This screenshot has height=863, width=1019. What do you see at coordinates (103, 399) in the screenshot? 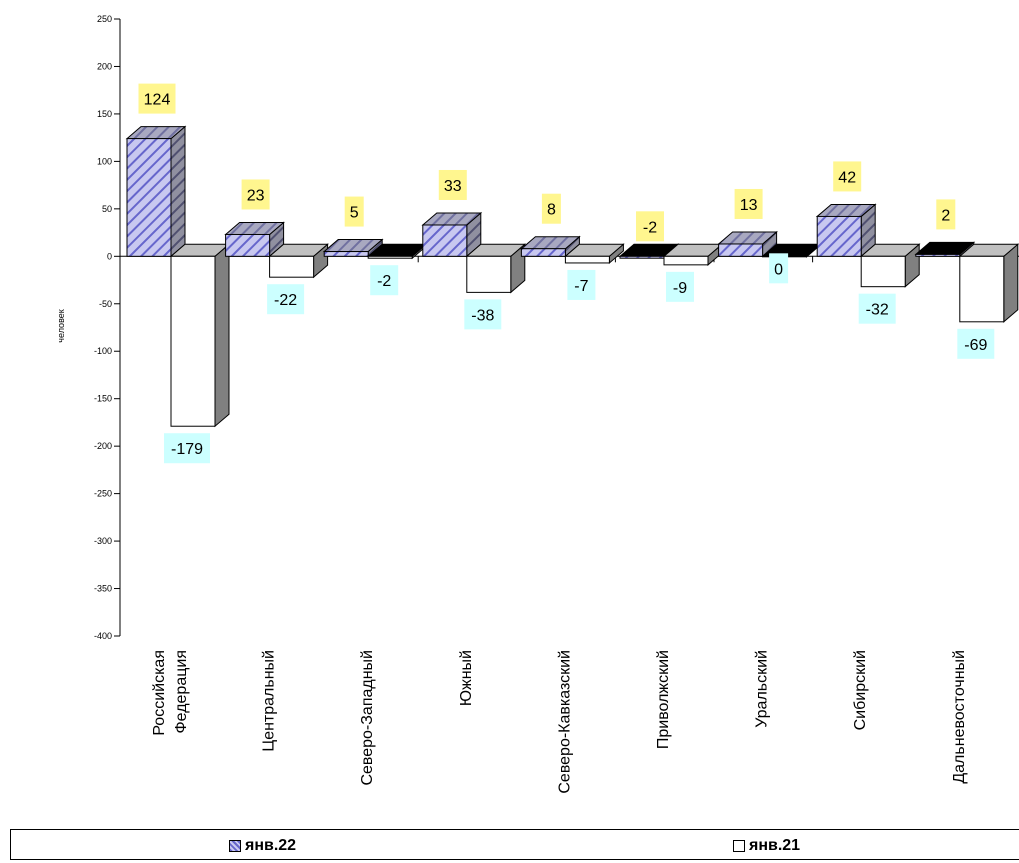
I see `y-tick-label: -150` at bounding box center [103, 399].